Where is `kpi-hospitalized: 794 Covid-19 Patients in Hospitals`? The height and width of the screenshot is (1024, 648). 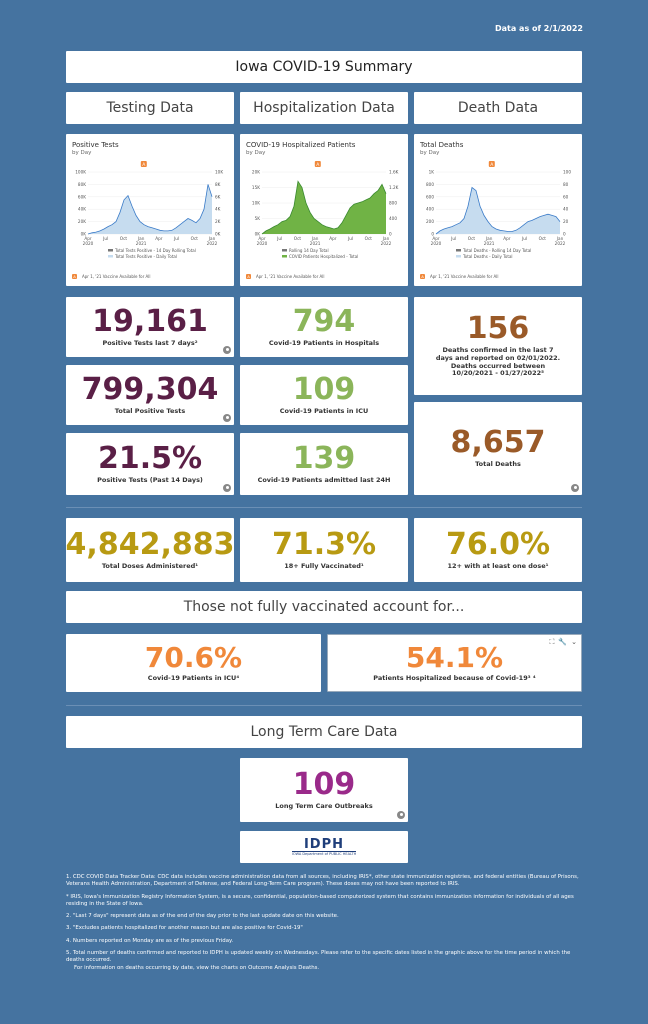 kpi-hospitalized: 794 Covid-19 Patients in Hospitals is located at coordinates (324, 327).